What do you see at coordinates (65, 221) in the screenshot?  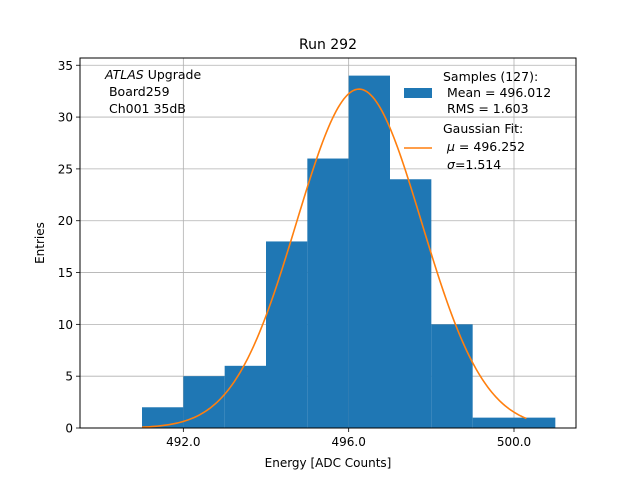 I see `y-tick-label-4: 20` at bounding box center [65, 221].